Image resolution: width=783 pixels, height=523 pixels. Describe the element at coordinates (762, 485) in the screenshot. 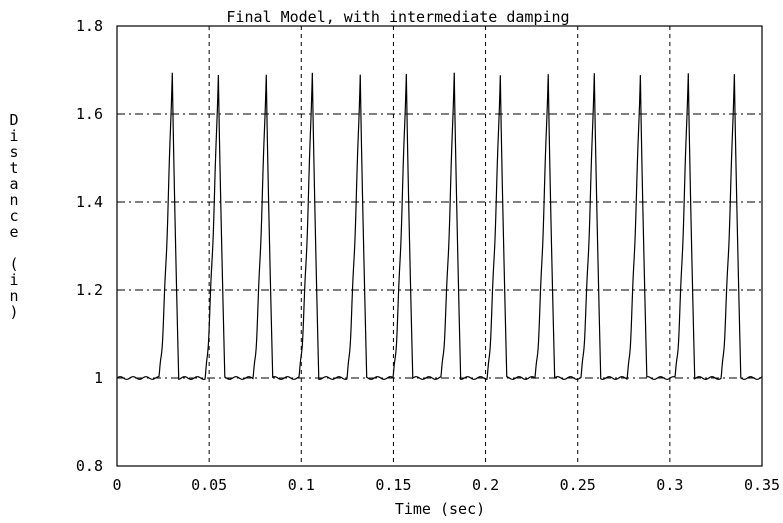

I see `x-tick-label: 0.35` at that location.